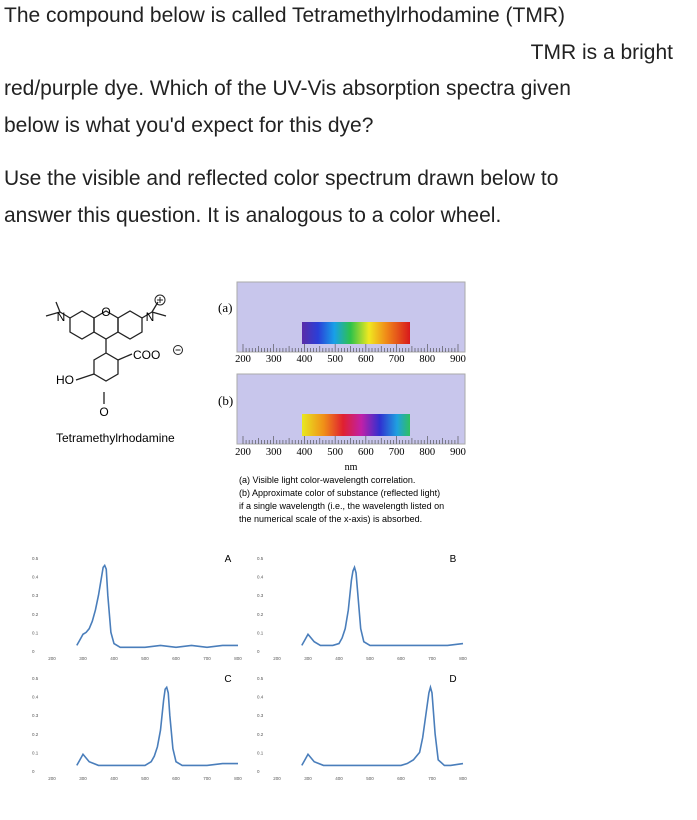 The width and height of the screenshot is (697, 820). Describe the element at coordinates (452, 679) in the screenshot. I see `chart-title: D` at that location.